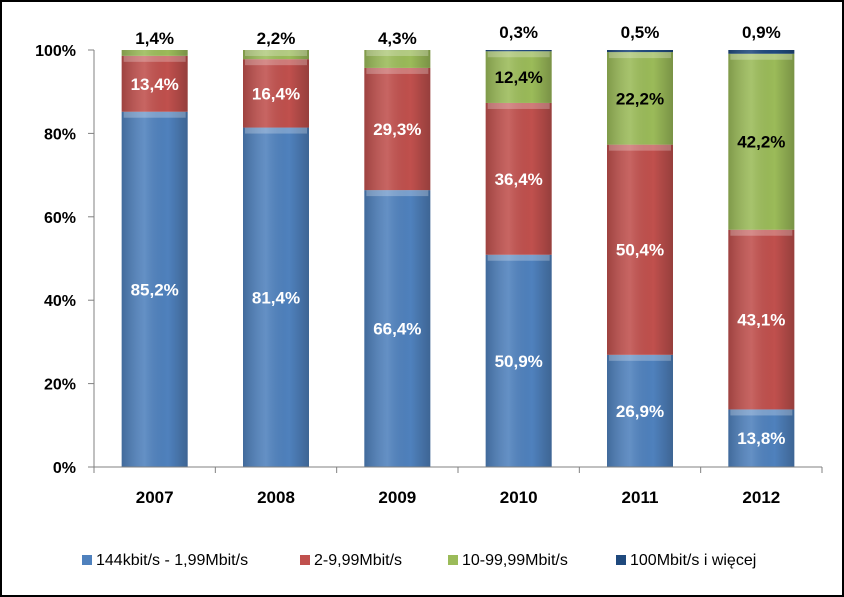 This screenshot has height=597, width=844. I want to click on bar-shade-2011-s2, so click(640, 98).